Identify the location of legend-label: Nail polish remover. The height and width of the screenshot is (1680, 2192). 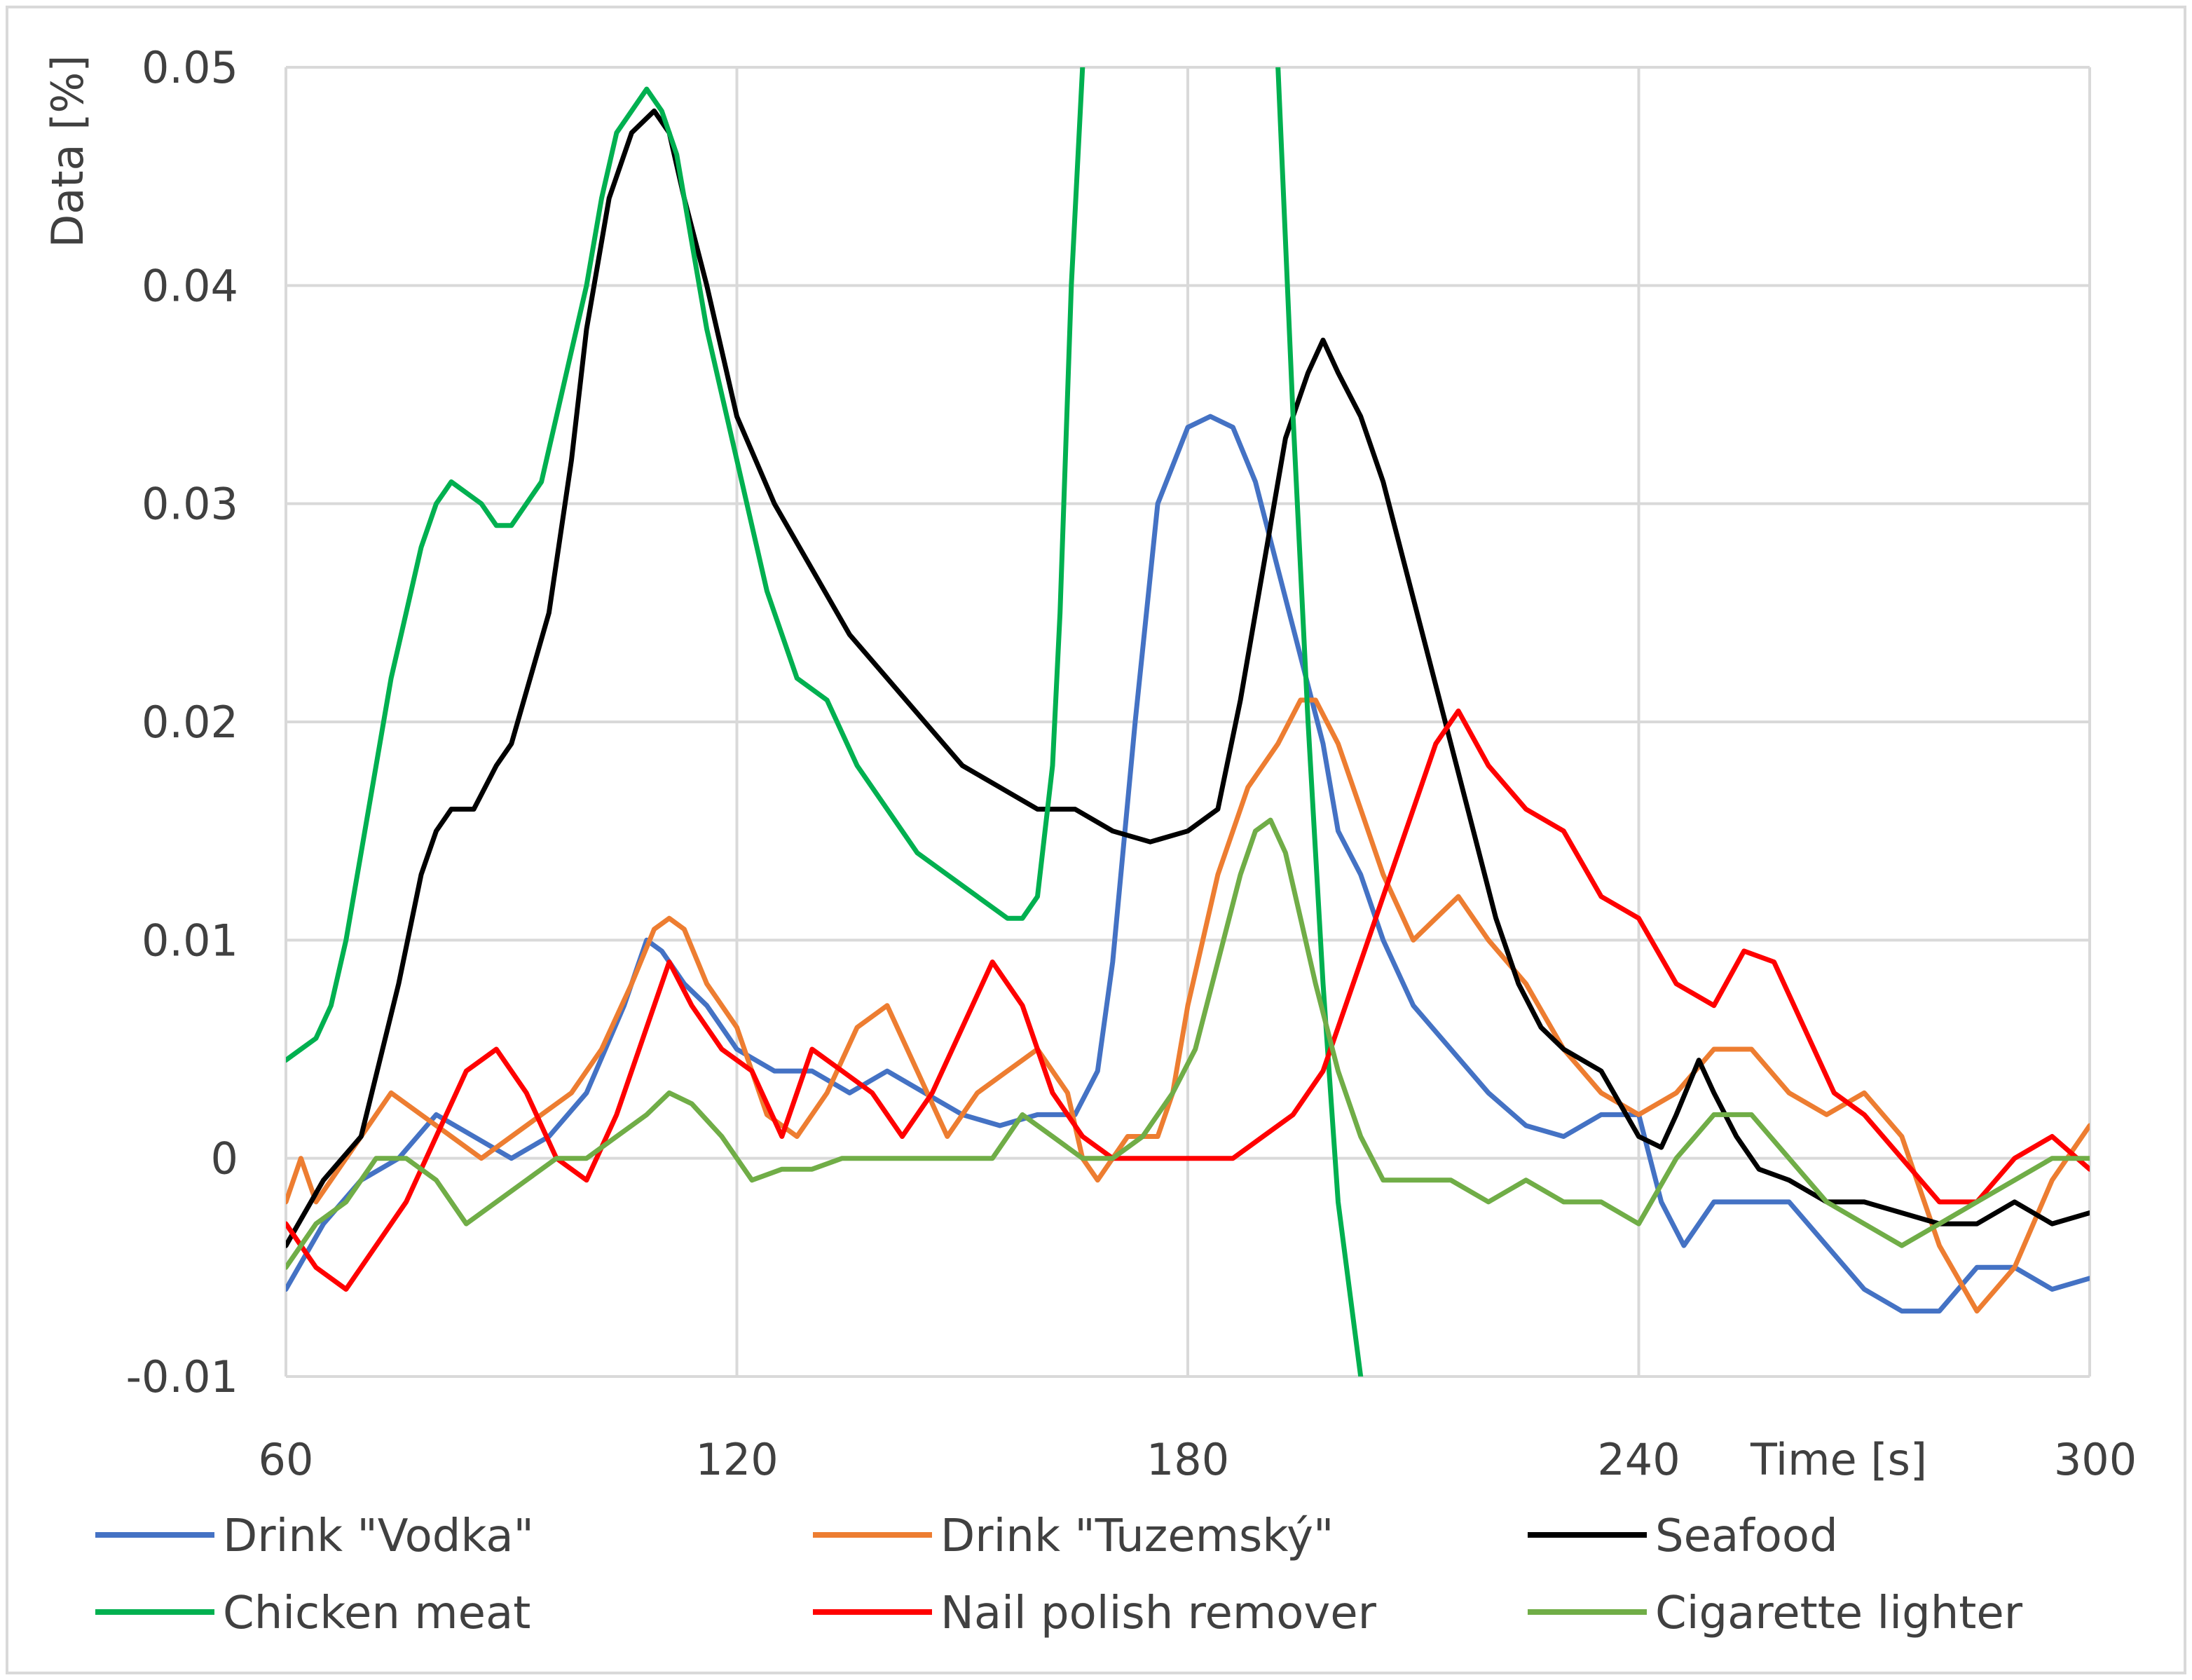
(1158, 1613).